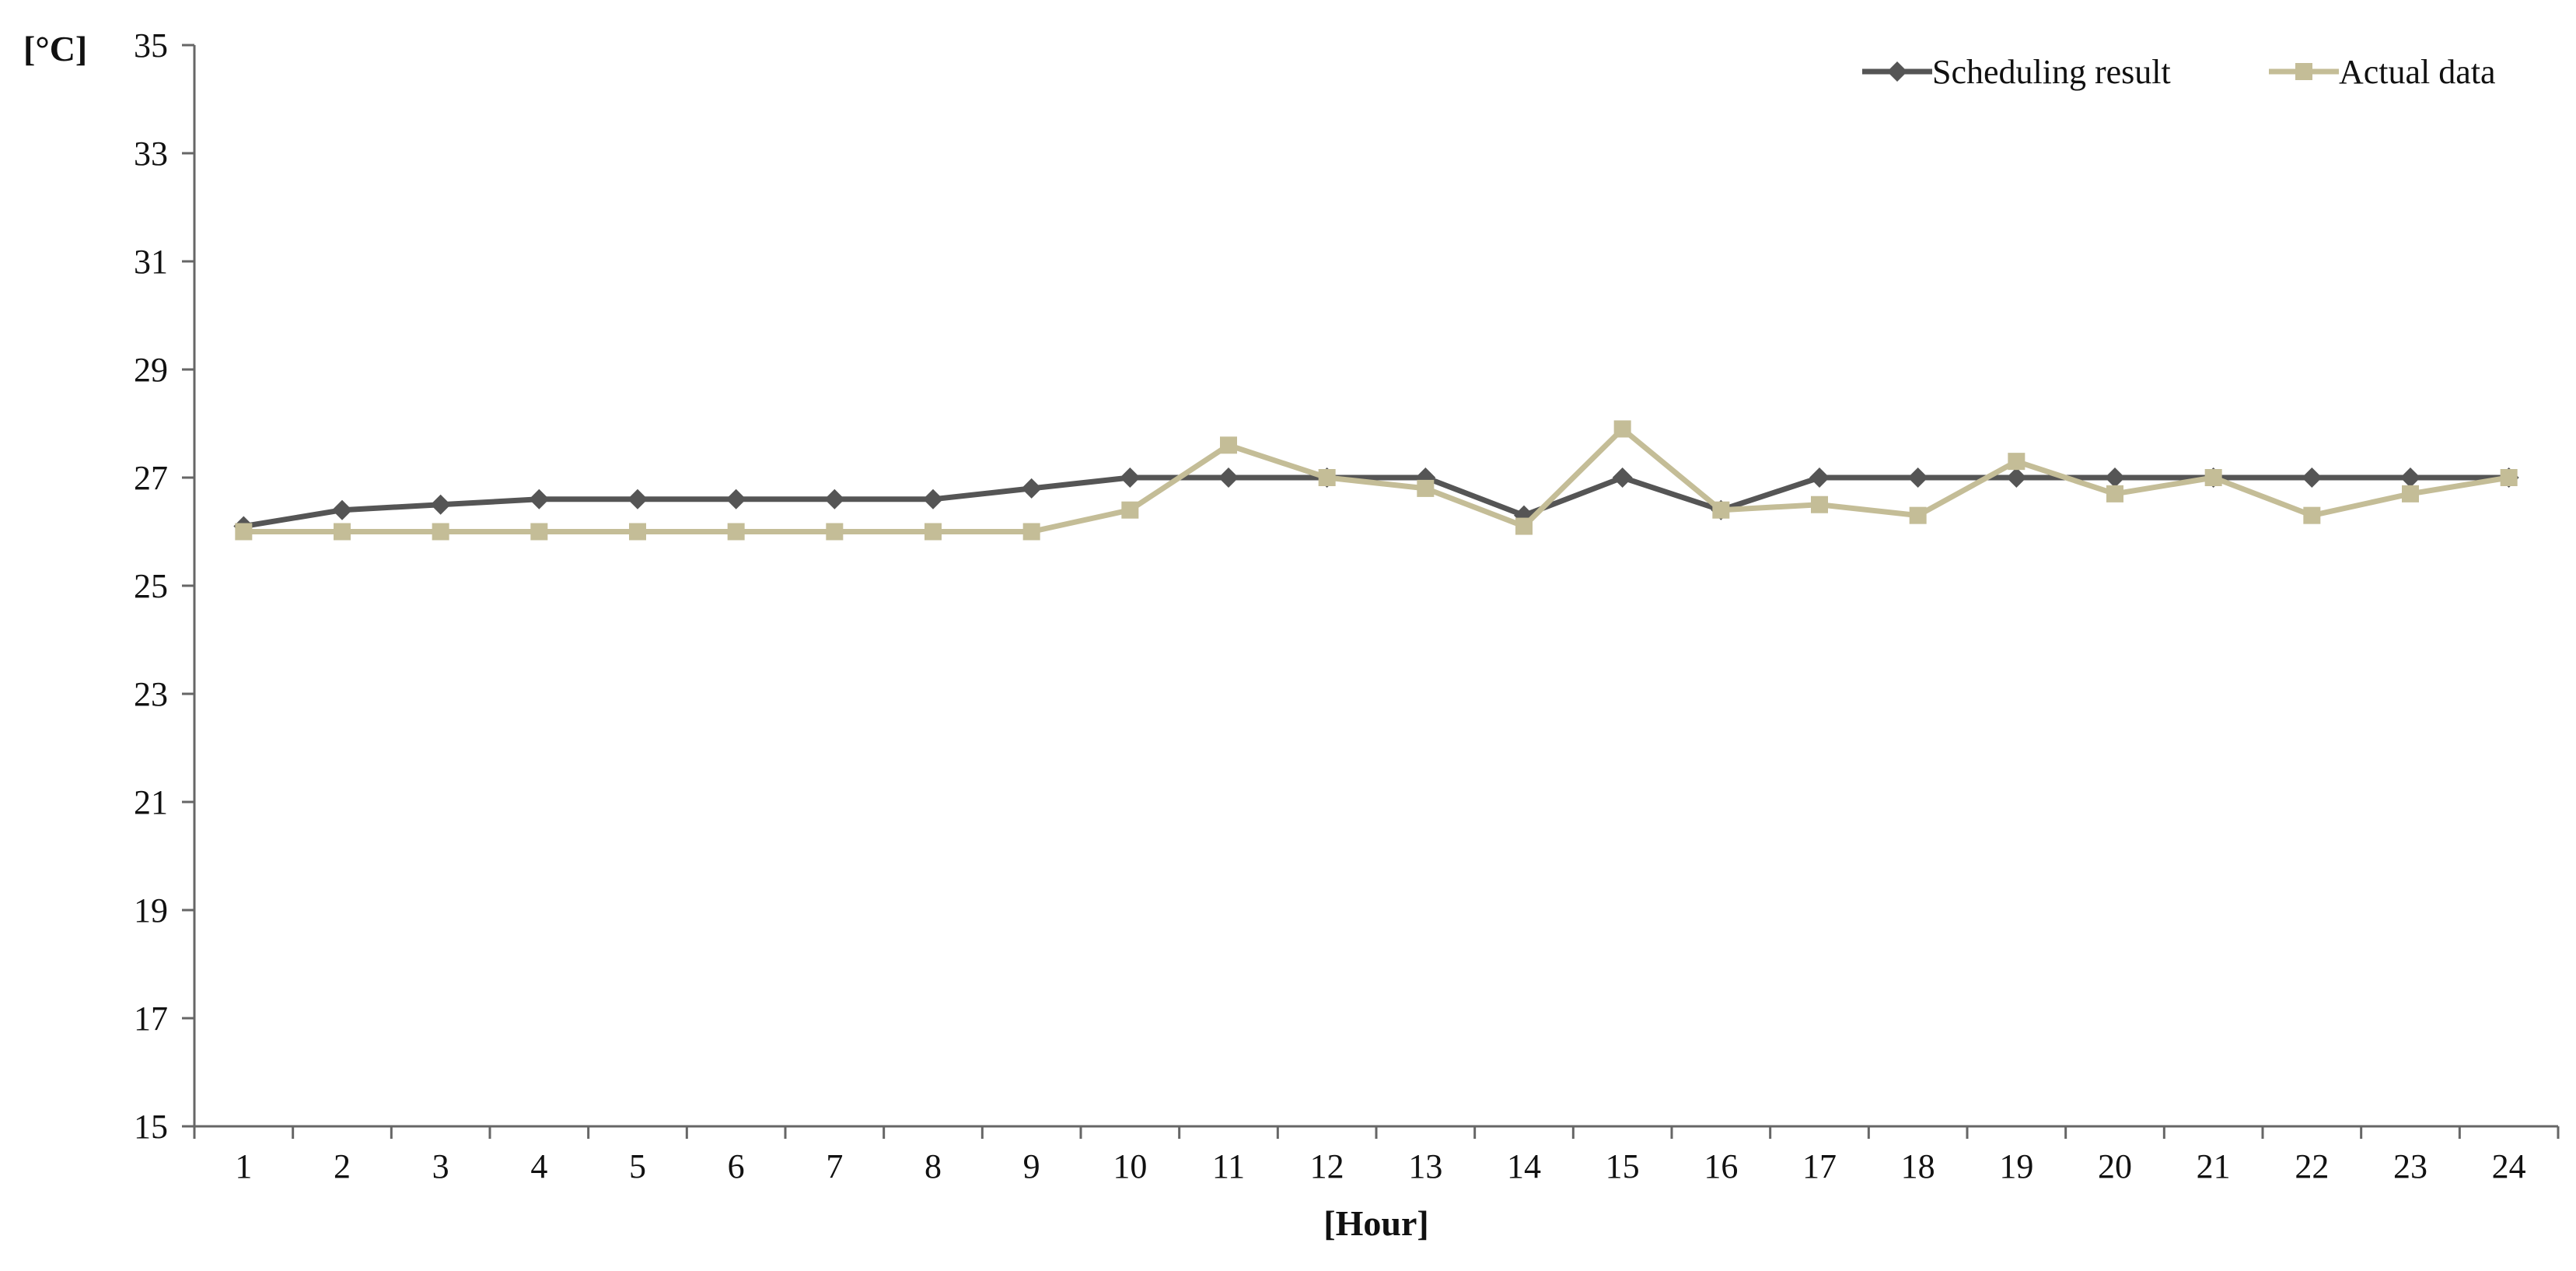 The image size is (2576, 1271). I want to click on x-tick-label: 12, so click(1327, 1166).